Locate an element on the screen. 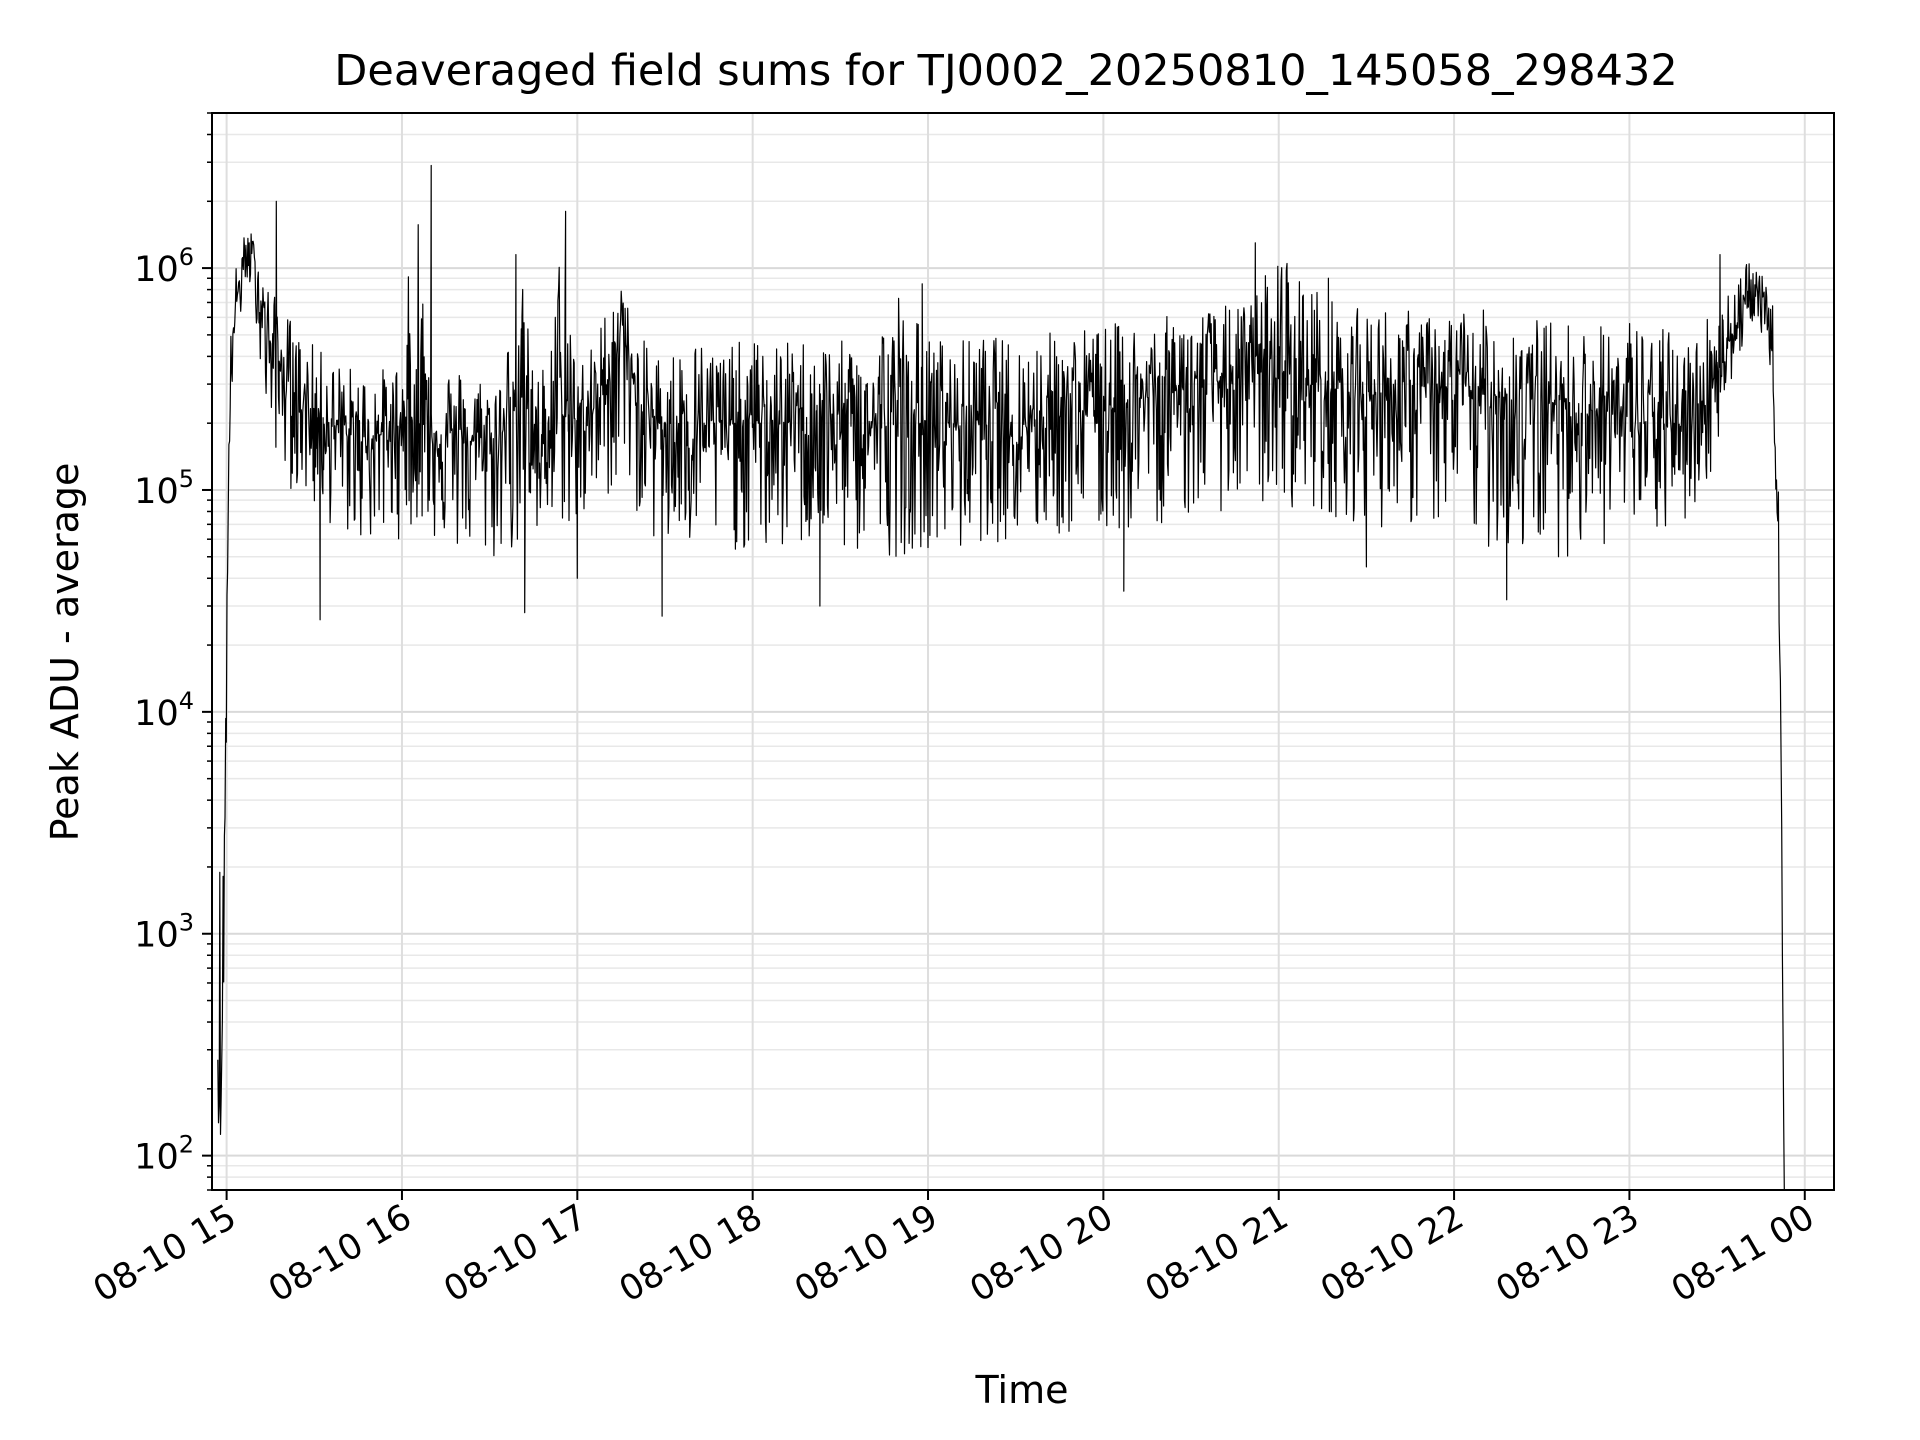 Image resolution: width=1920 pixels, height=1440 pixels. y-tick-label: 10⁵ is located at coordinates (164, 488).